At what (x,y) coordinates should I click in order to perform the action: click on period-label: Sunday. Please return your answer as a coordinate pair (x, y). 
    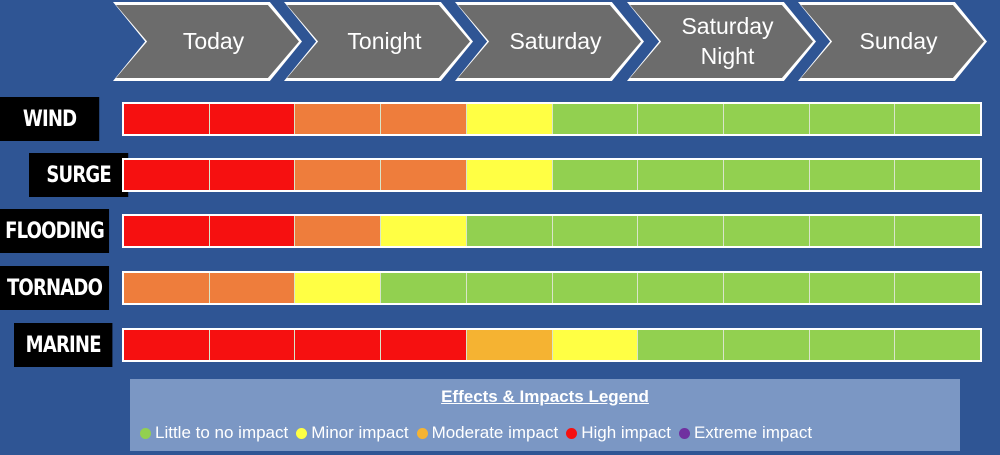
    Looking at the image, I should click on (898, 40).